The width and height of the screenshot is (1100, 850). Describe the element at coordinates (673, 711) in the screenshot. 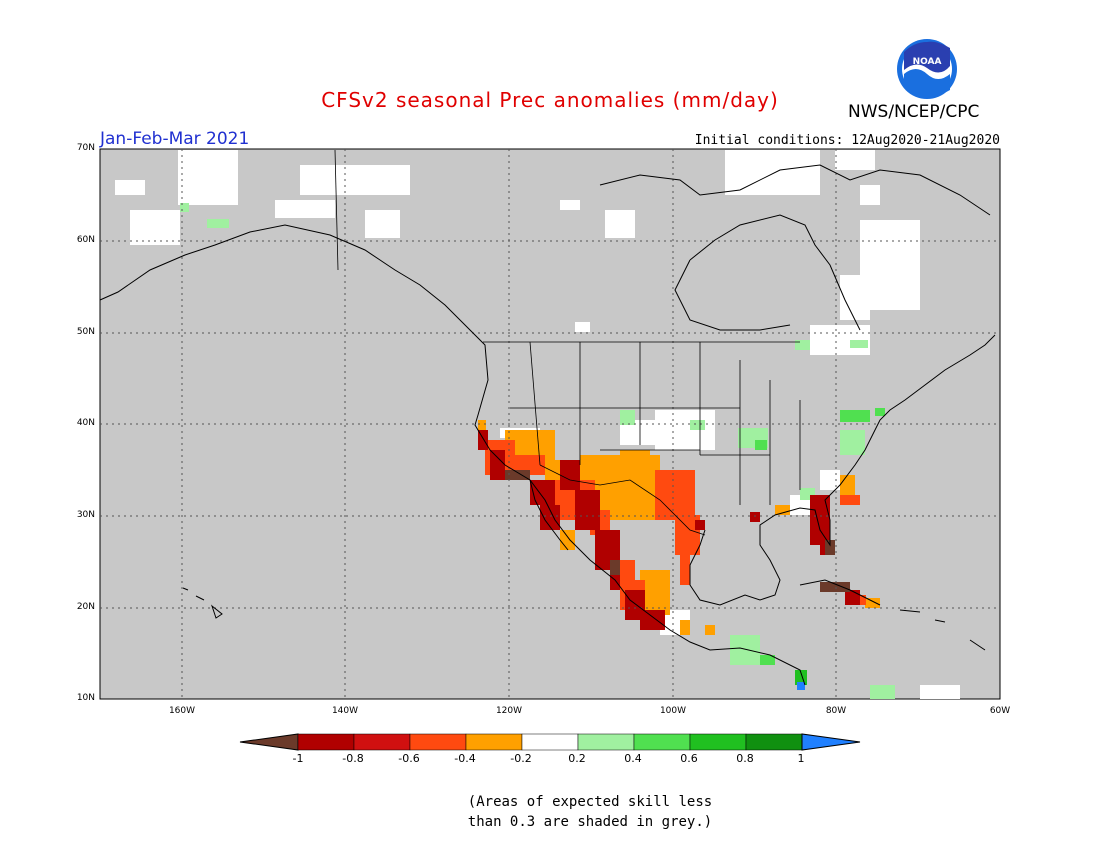

I see `lon-label-100w: 100W` at that location.